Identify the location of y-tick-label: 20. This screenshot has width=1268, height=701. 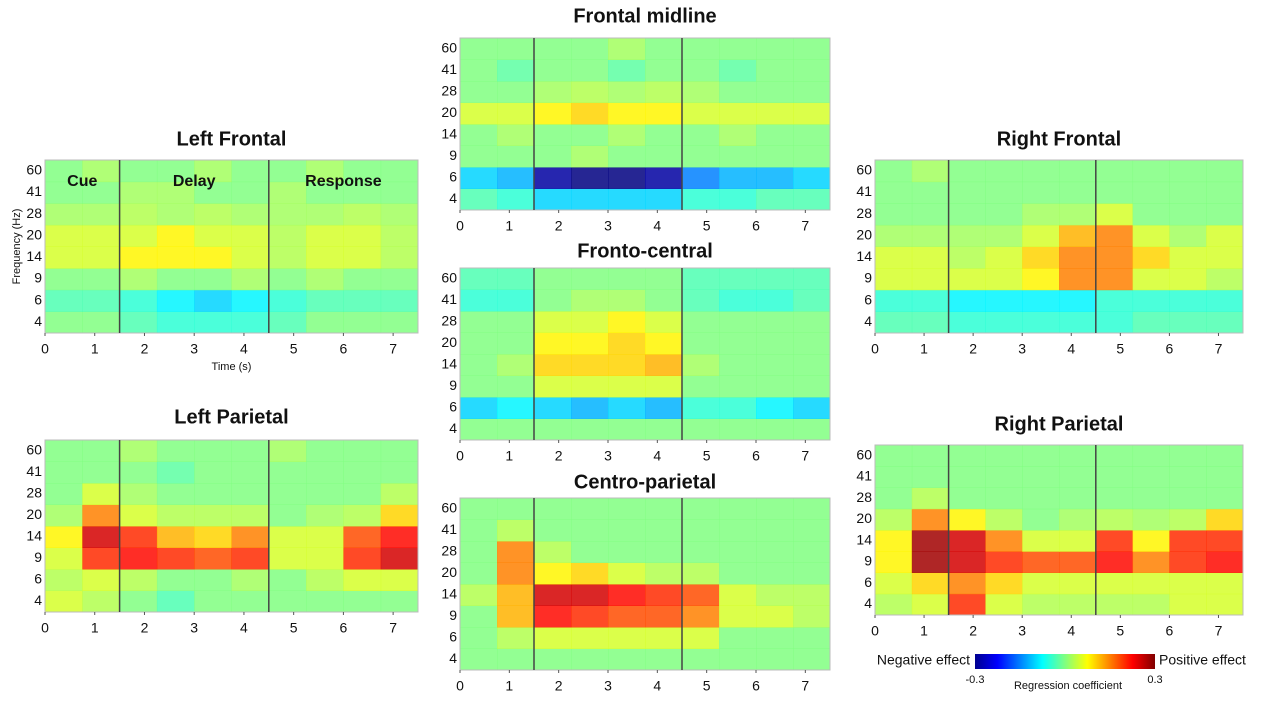
(864, 234).